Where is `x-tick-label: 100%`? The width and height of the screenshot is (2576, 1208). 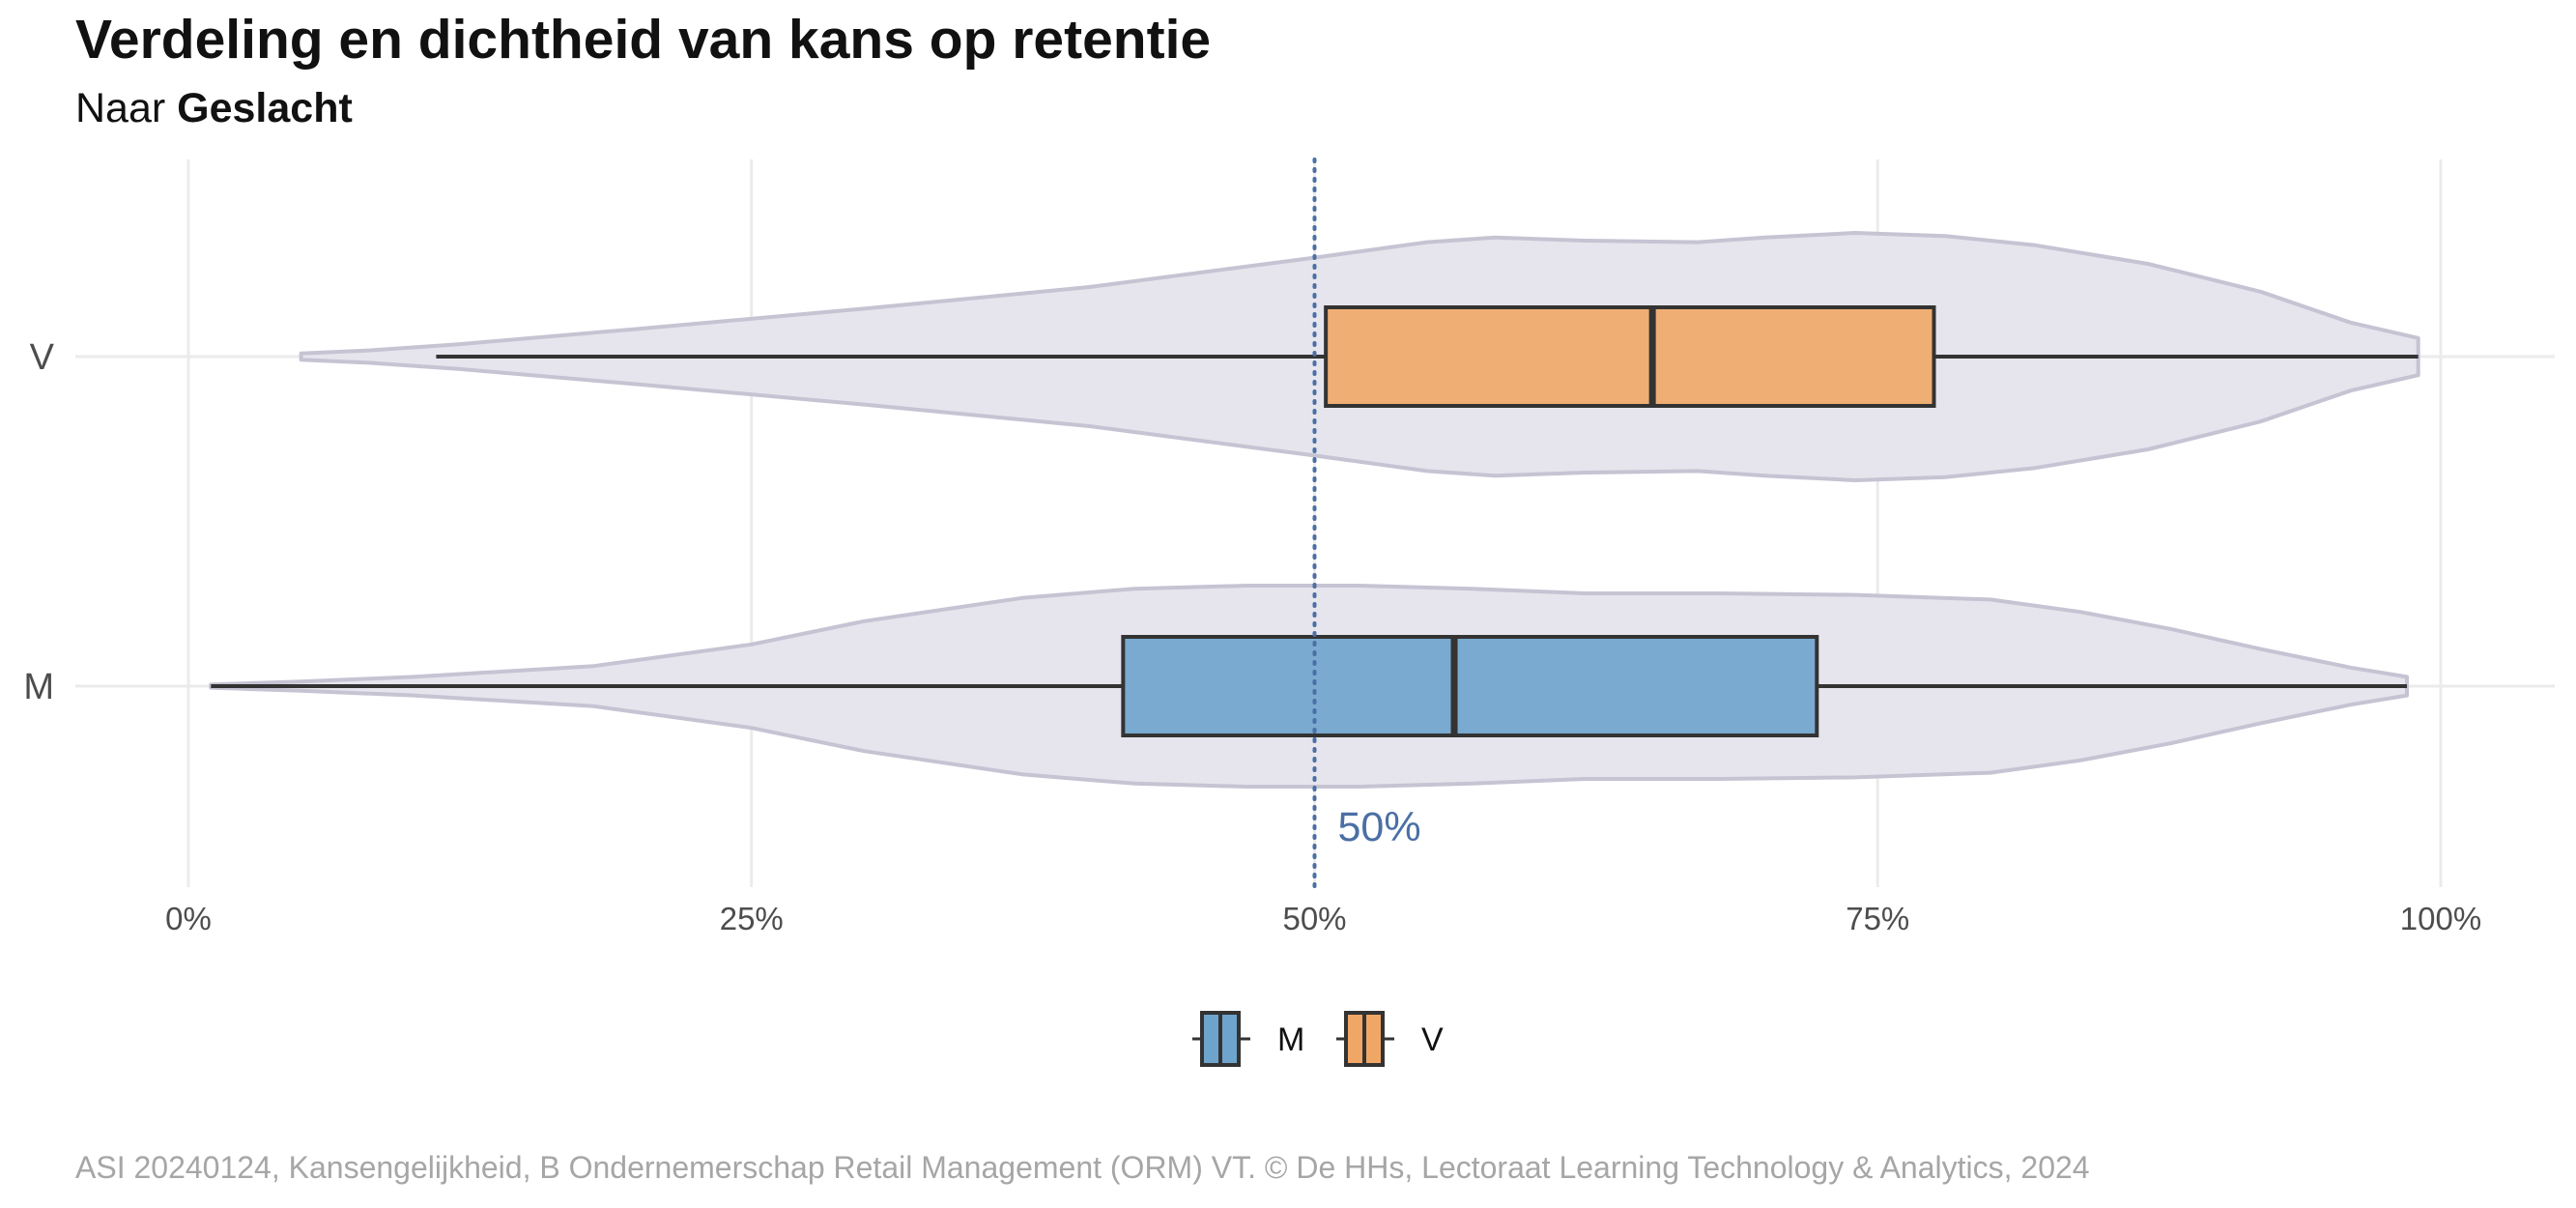 x-tick-label: 100% is located at coordinates (2441, 918).